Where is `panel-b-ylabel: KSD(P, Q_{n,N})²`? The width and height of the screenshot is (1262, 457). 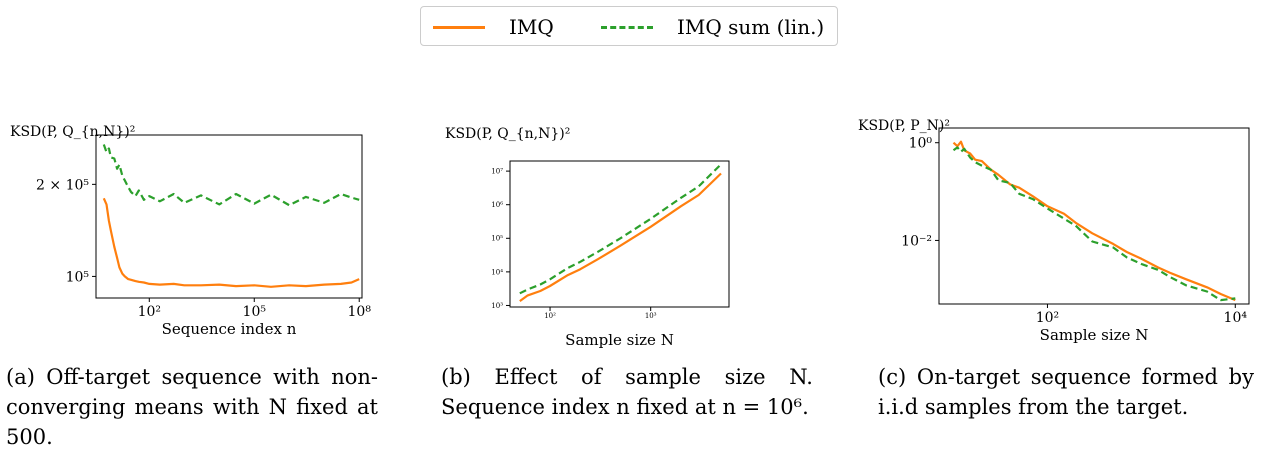 panel-b-ylabel: KSD(P, Q_{n,N})² is located at coordinates (508, 134).